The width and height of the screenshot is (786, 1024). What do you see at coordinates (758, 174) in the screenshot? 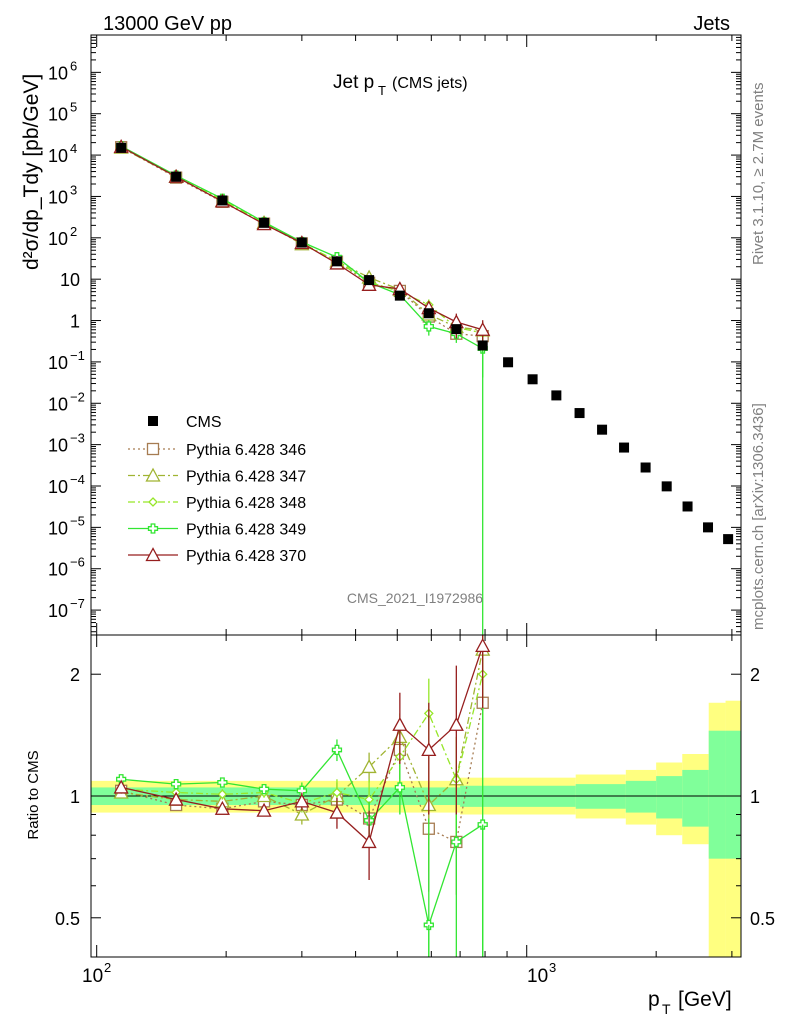
I see `rivet-version-label: Rivet 3.1.10, ≥ 2.7M events` at bounding box center [758, 174].